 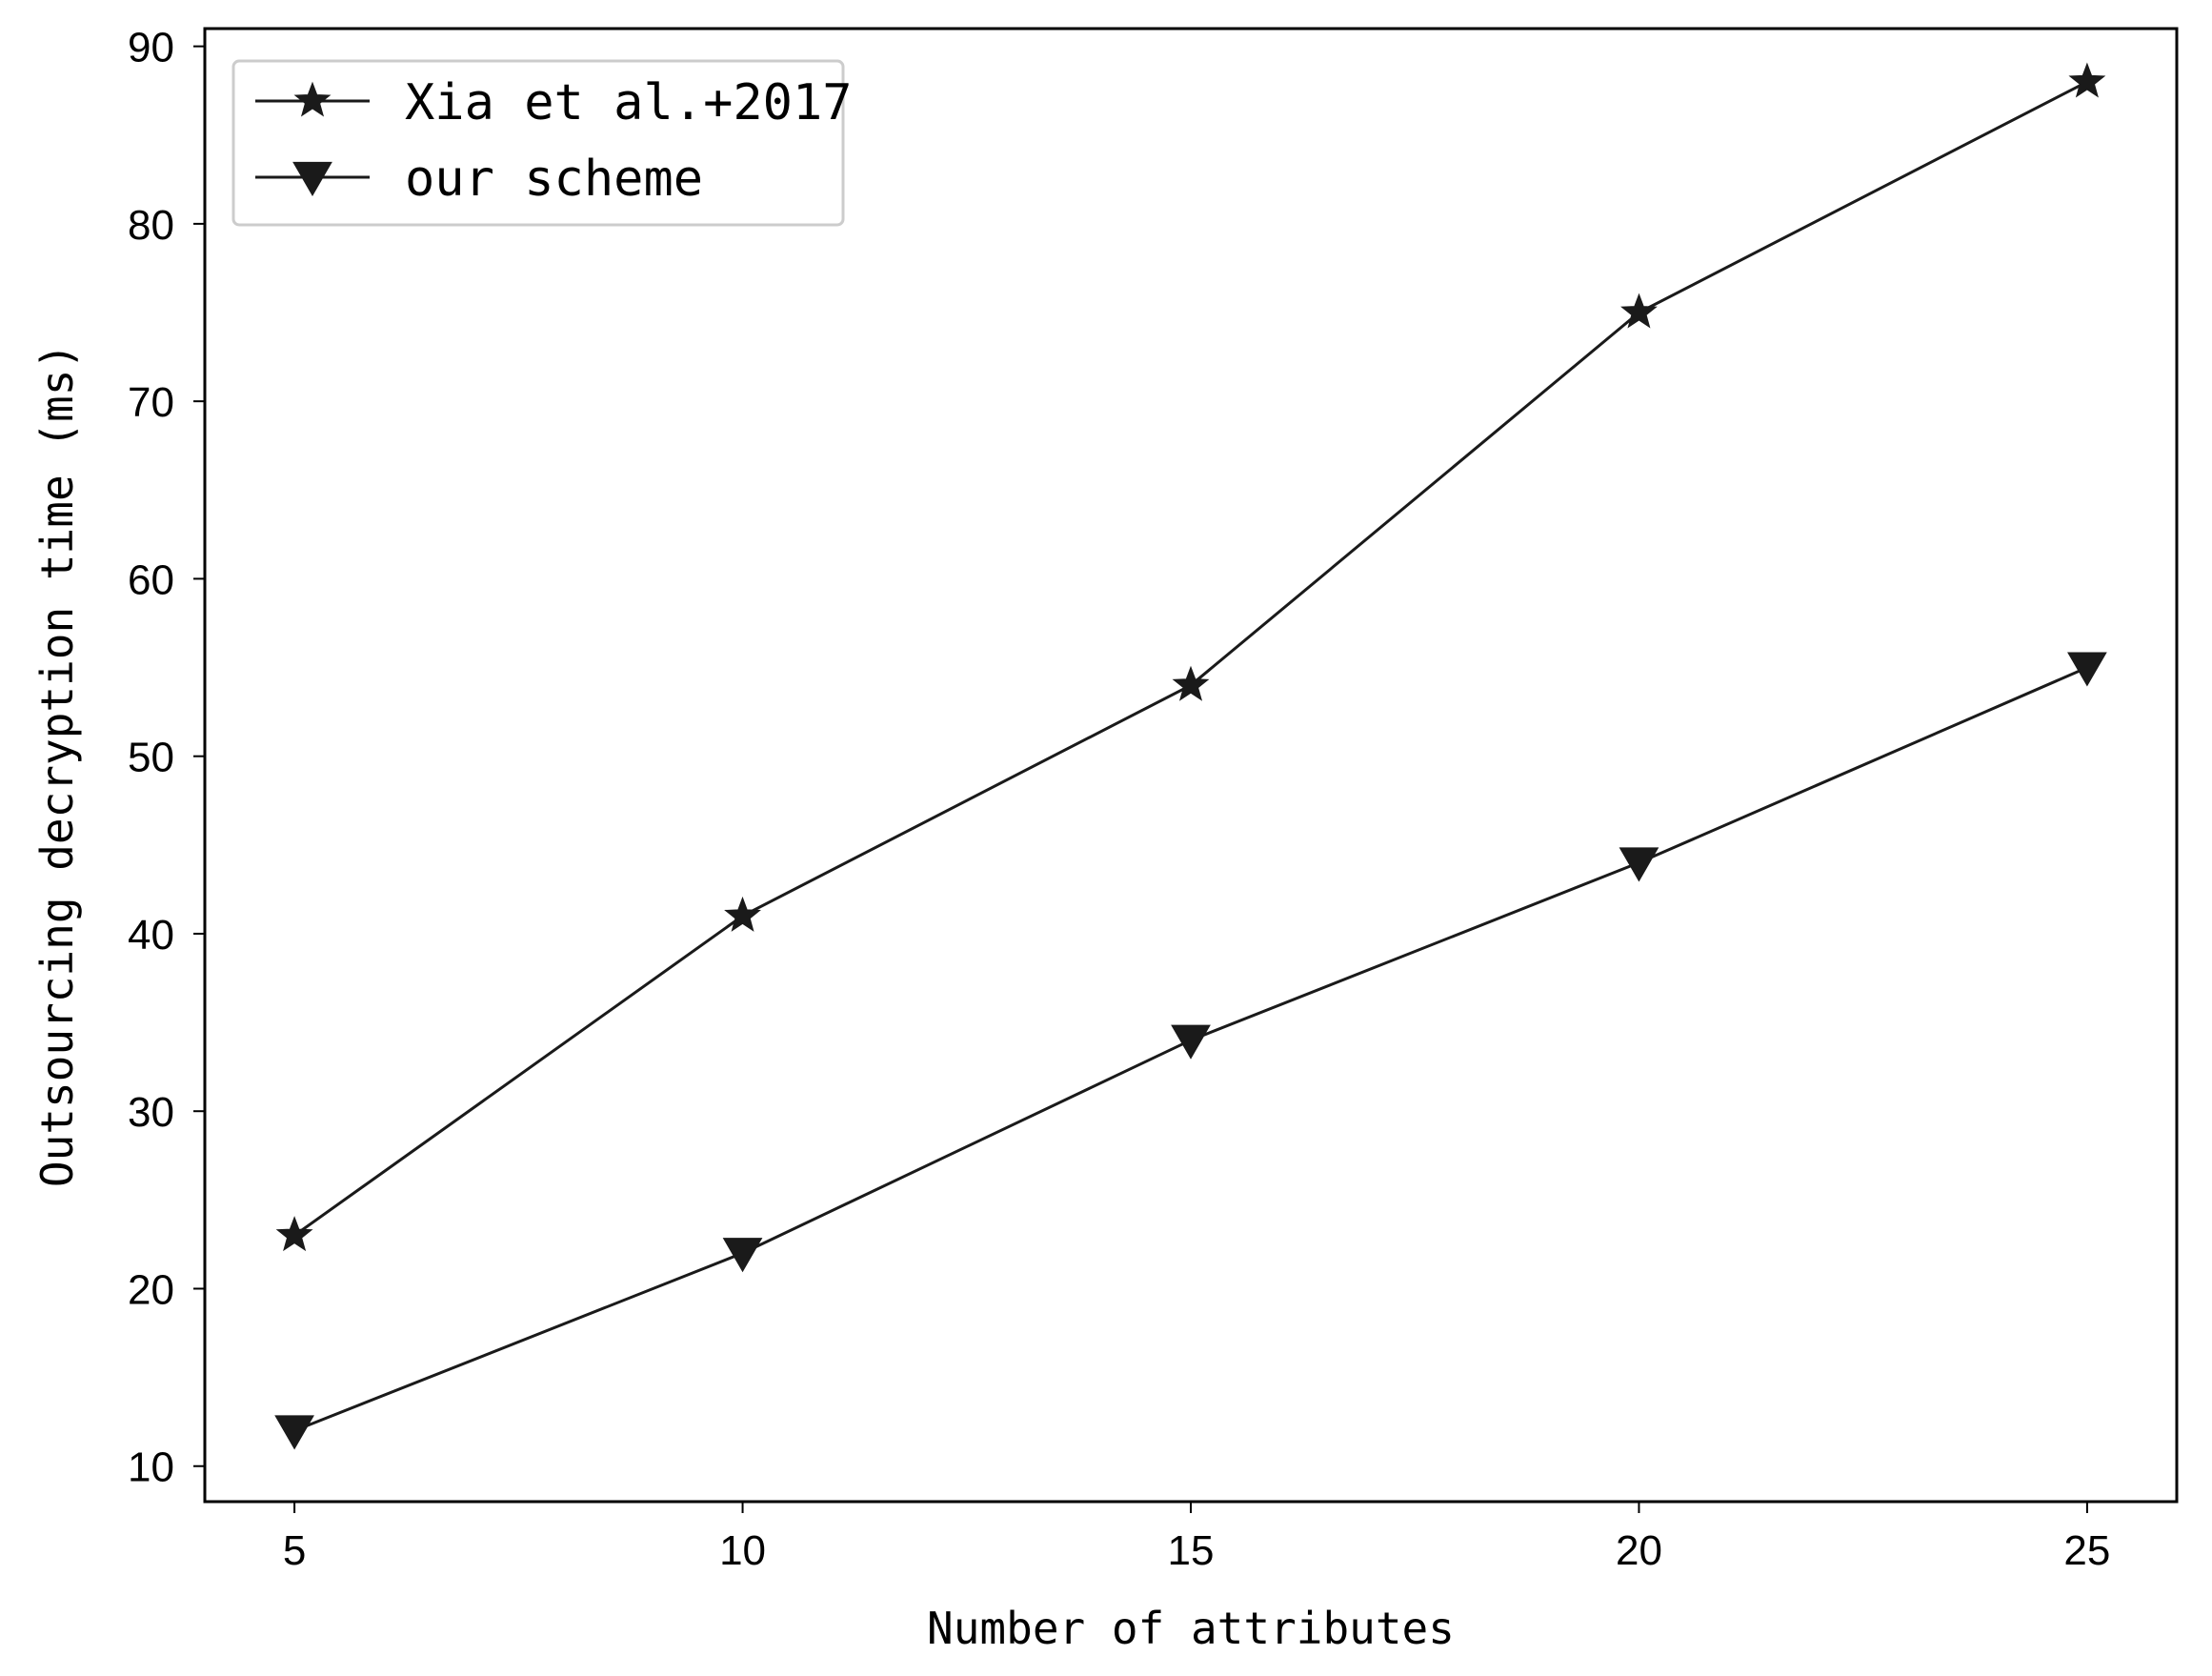 I want to click on y-tick-label: 60, so click(x=151, y=580).